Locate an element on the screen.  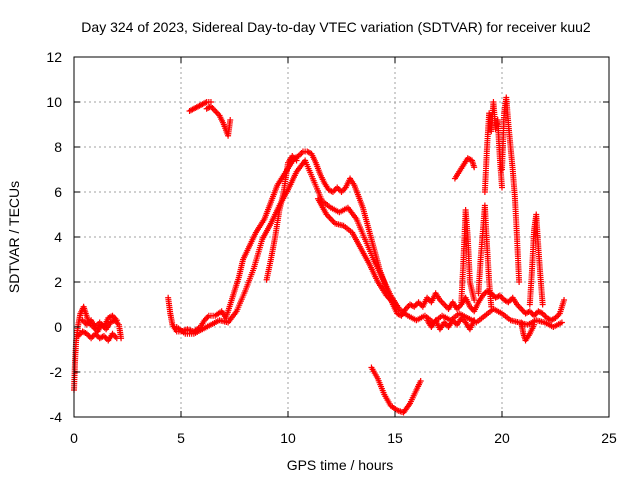
y-tick-label: 2 is located at coordinates (58, 282).